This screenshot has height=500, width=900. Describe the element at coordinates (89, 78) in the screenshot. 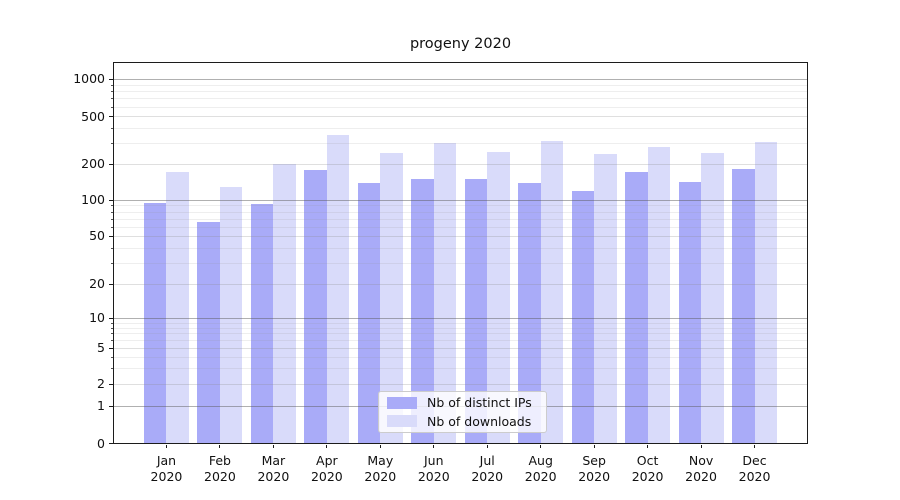

I see `y-tick-label: 1000` at that location.